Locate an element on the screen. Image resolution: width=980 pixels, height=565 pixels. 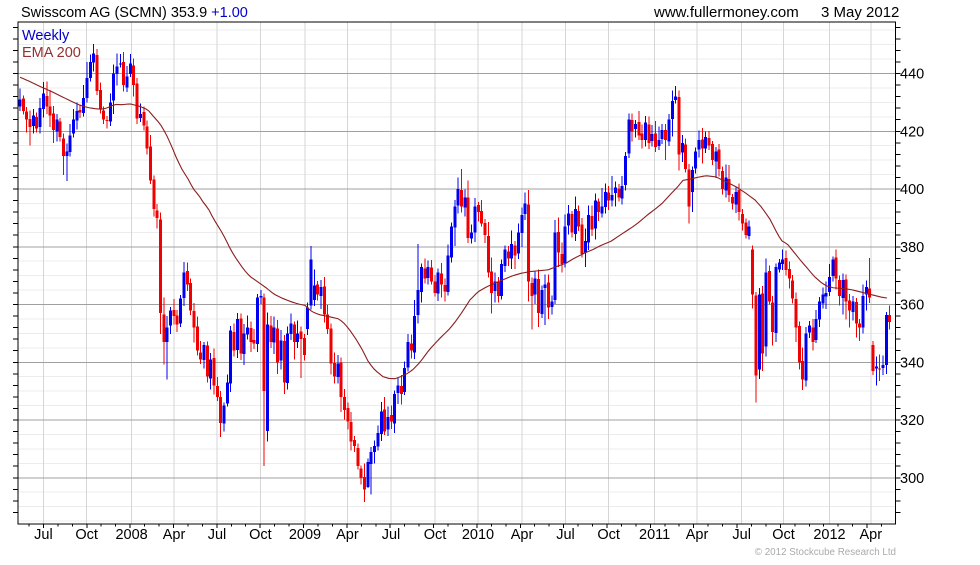
svg-text: 2012 is located at coordinates (829, 535).